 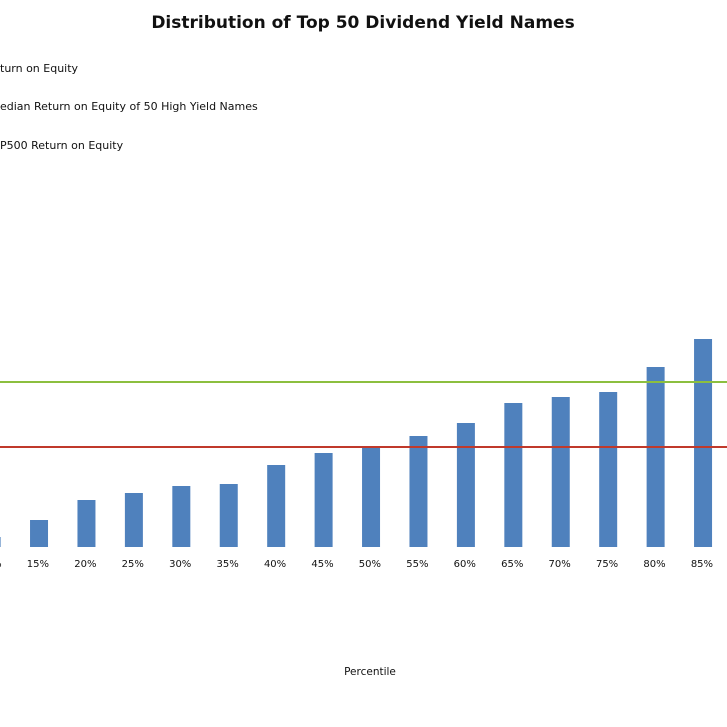 I want to click on x-tick-label: 35%, so click(x=228, y=564).